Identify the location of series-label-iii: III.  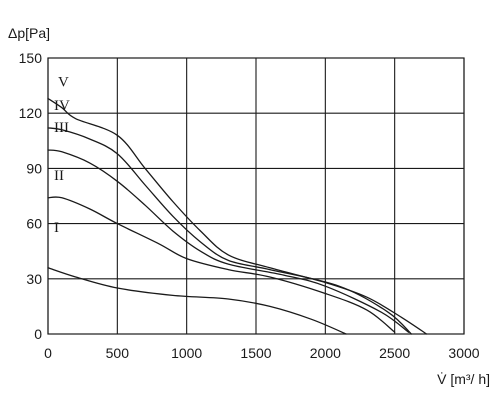
(61, 128).